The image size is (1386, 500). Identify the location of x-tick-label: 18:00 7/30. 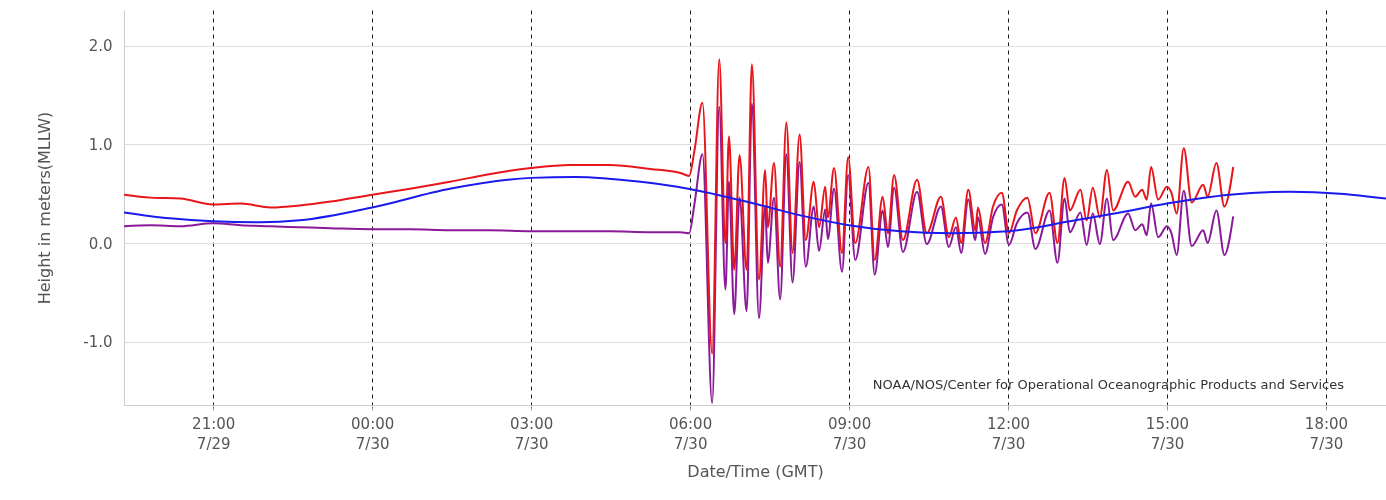
(1326, 433).